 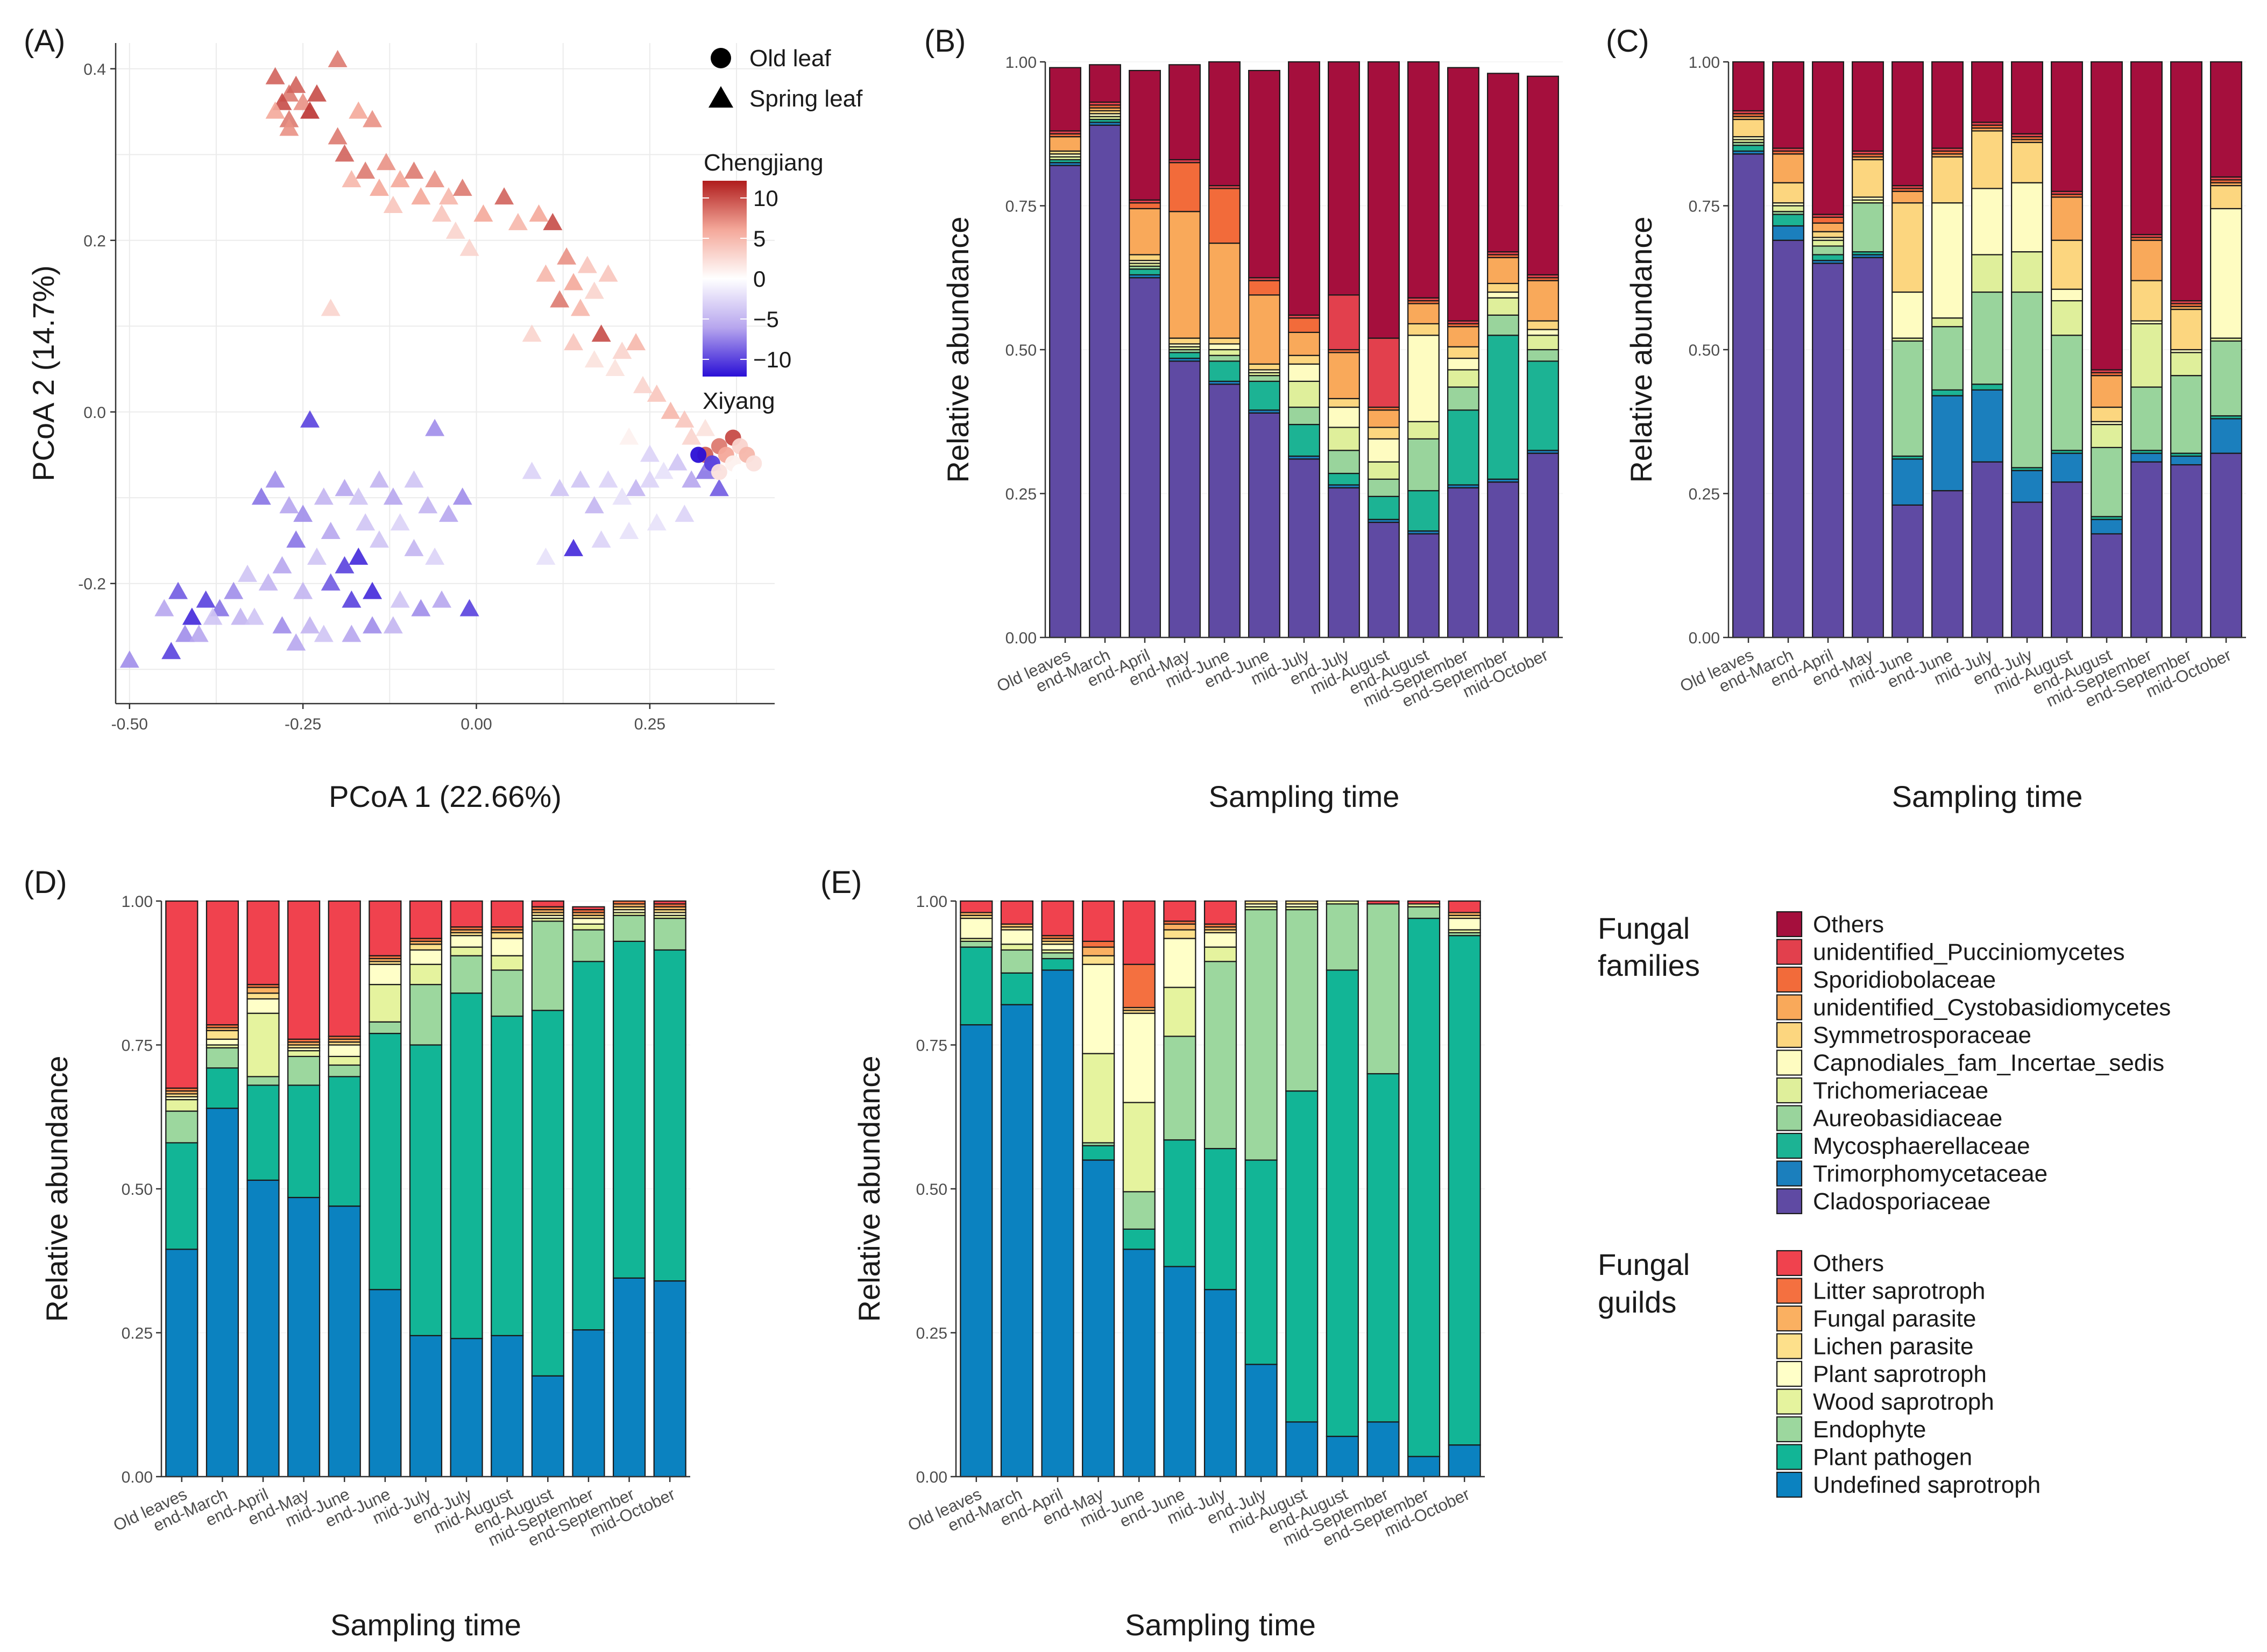 What do you see at coordinates (1893, 1347) in the screenshot?
I see `legend-item-label: Lichen parasite` at bounding box center [1893, 1347].